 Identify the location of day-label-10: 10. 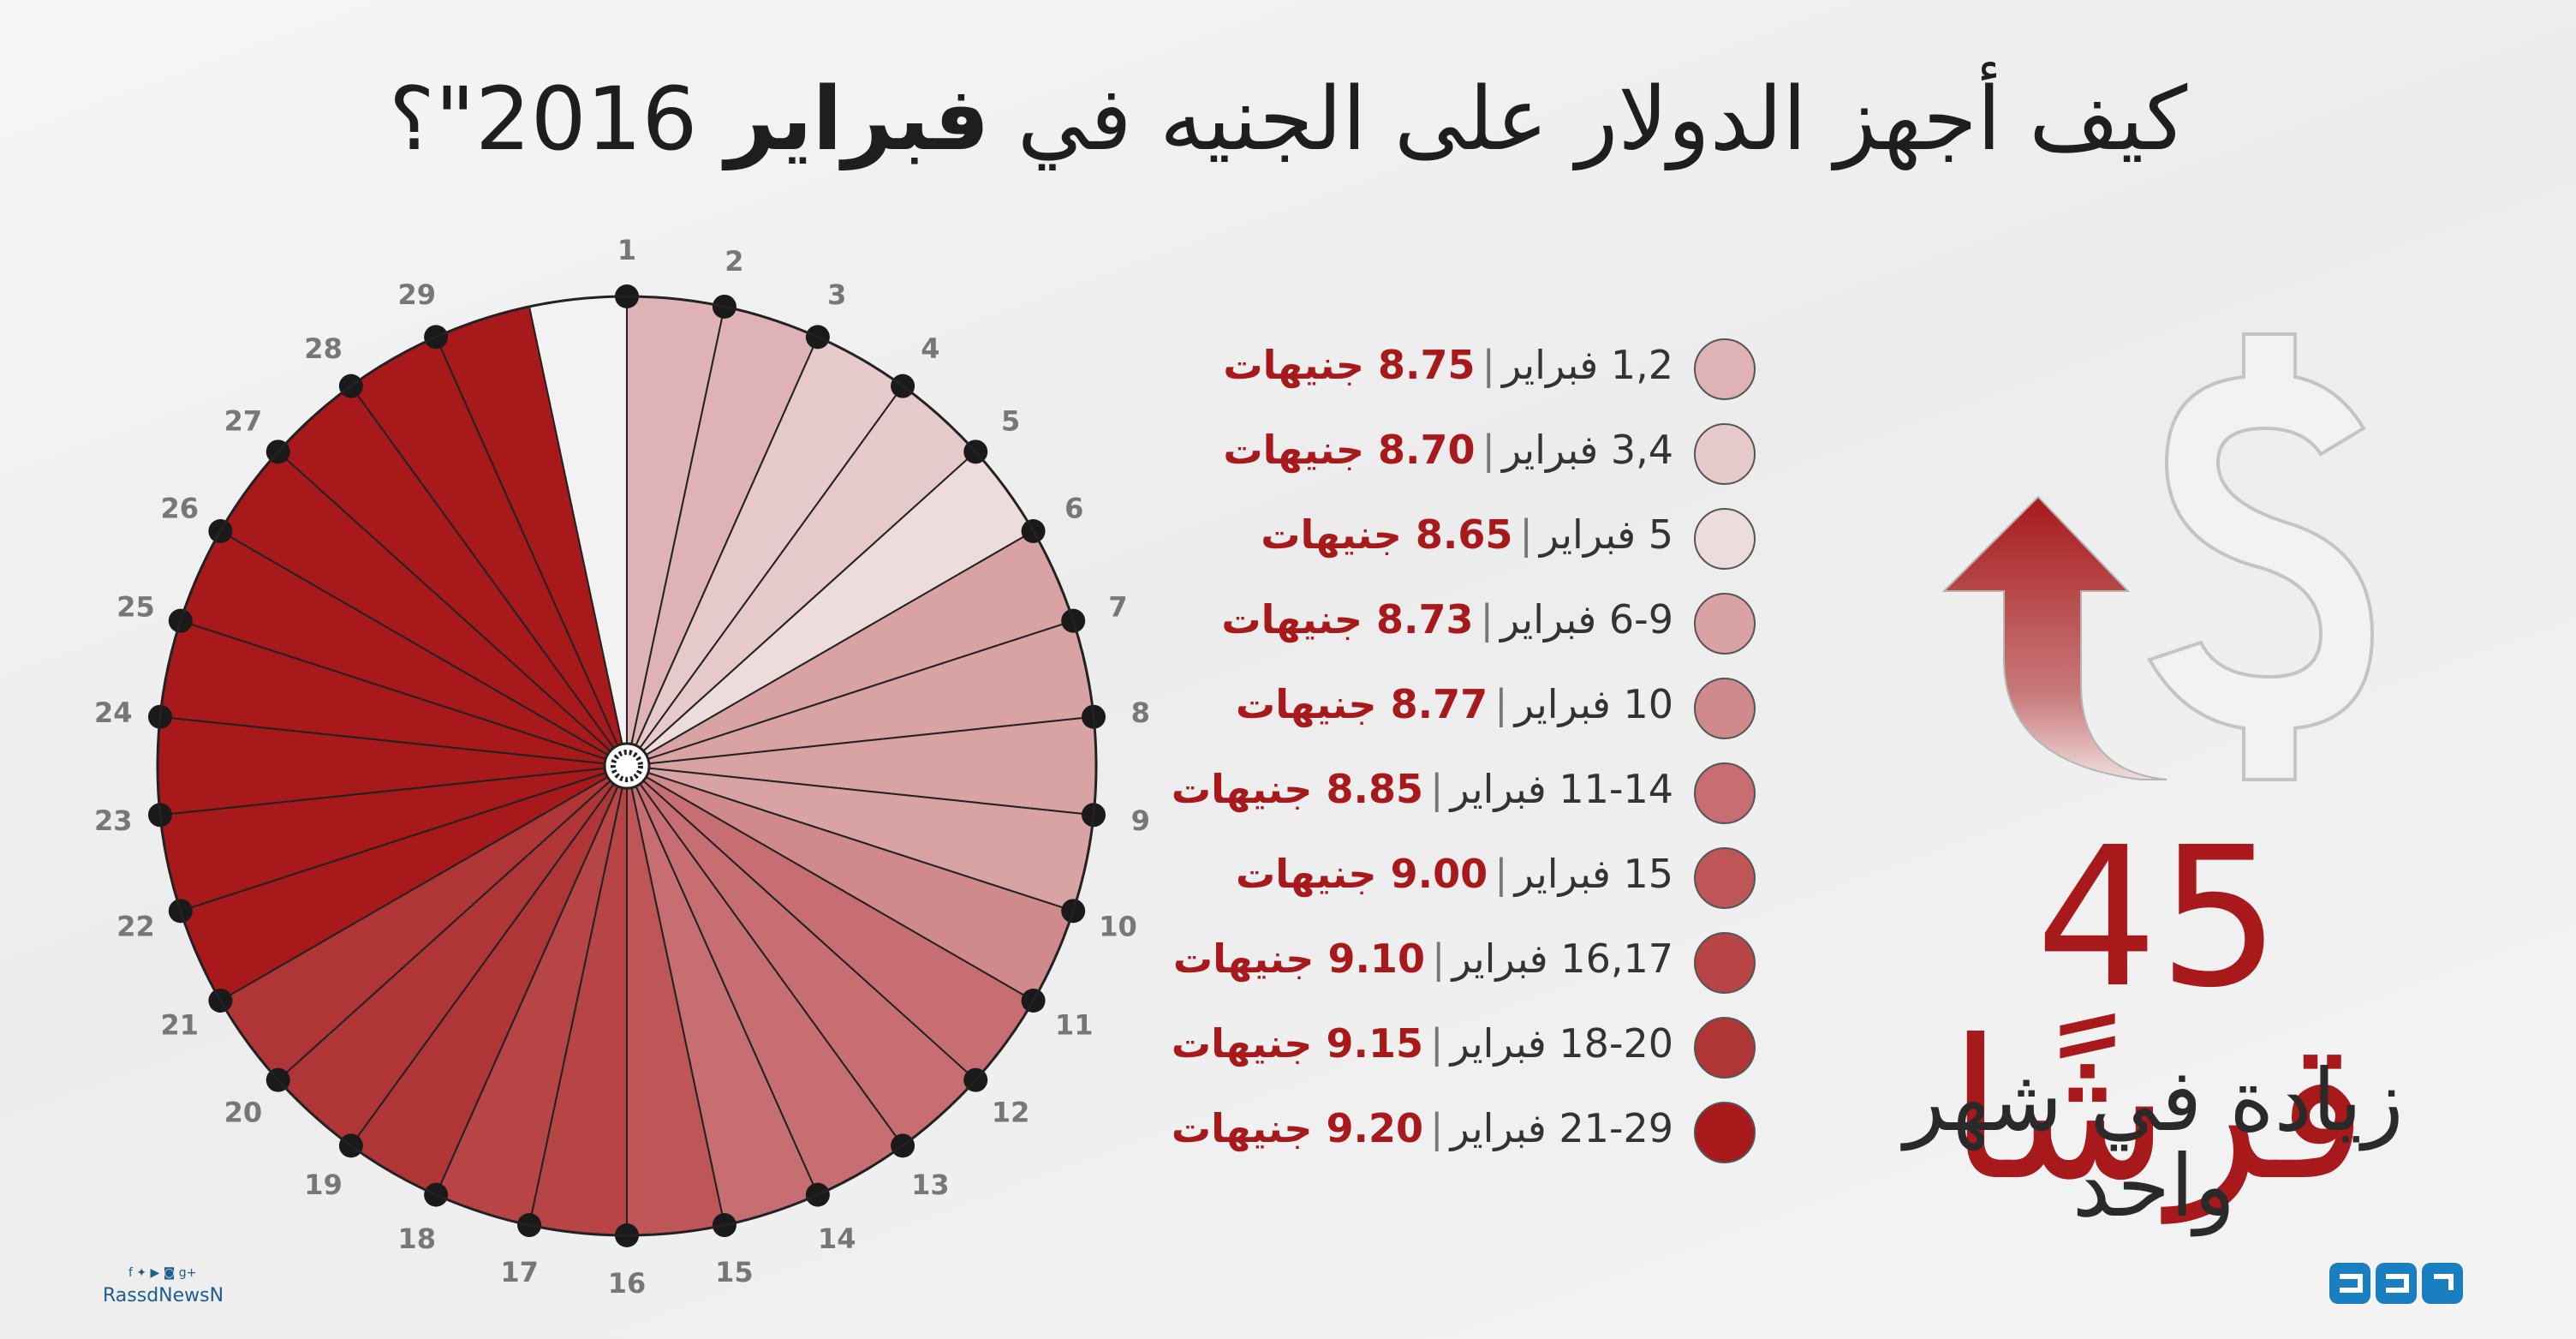
(1118, 926).